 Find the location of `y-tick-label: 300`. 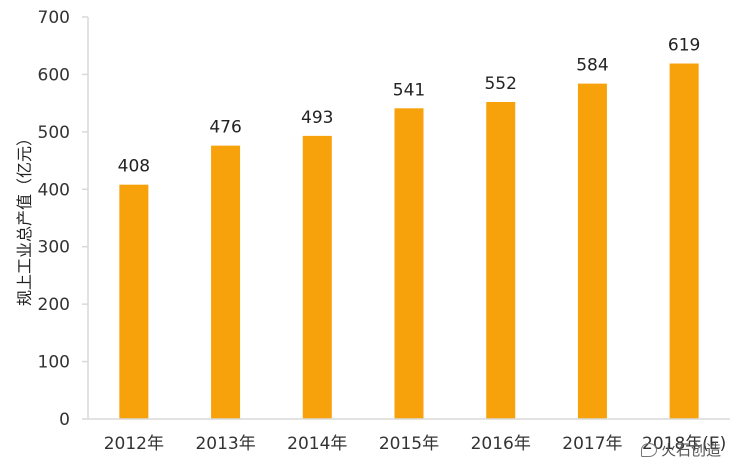

y-tick-label: 300 is located at coordinates (54, 248).